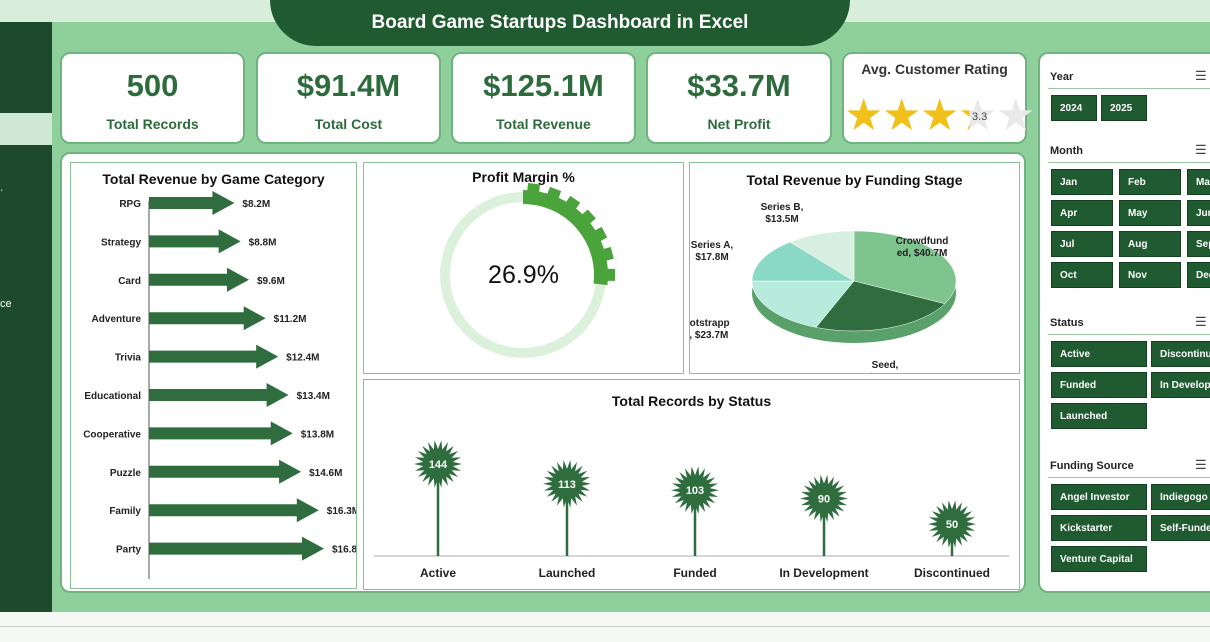 The height and width of the screenshot is (642, 1210). What do you see at coordinates (543, 98) in the screenshot?
I see `kpi-card-total-revenue: $125.1M Total Revenue` at bounding box center [543, 98].